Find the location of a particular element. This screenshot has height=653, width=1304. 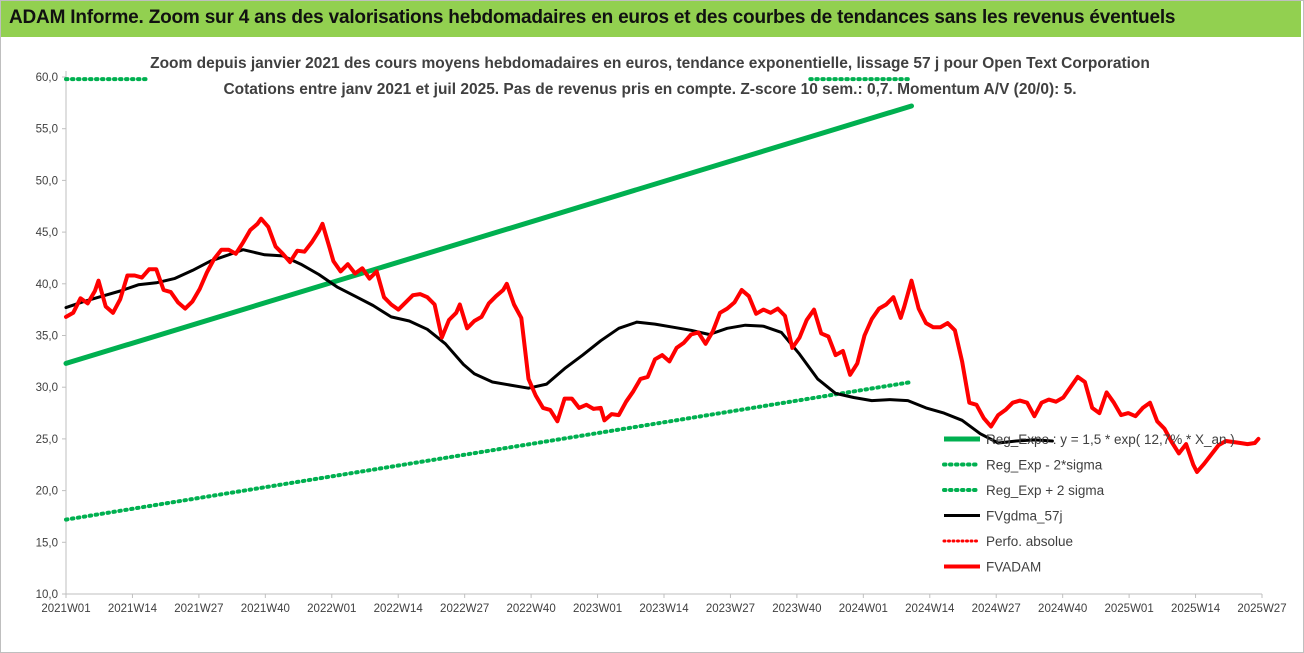

legend-label-fvadam: FVADAM is located at coordinates (1013, 567).